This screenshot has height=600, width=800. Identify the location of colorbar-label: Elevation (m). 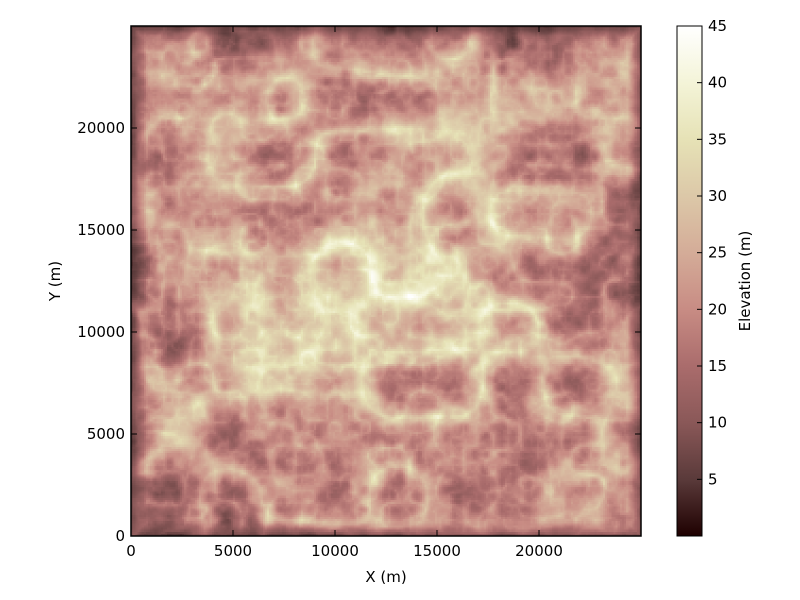
(745, 281).